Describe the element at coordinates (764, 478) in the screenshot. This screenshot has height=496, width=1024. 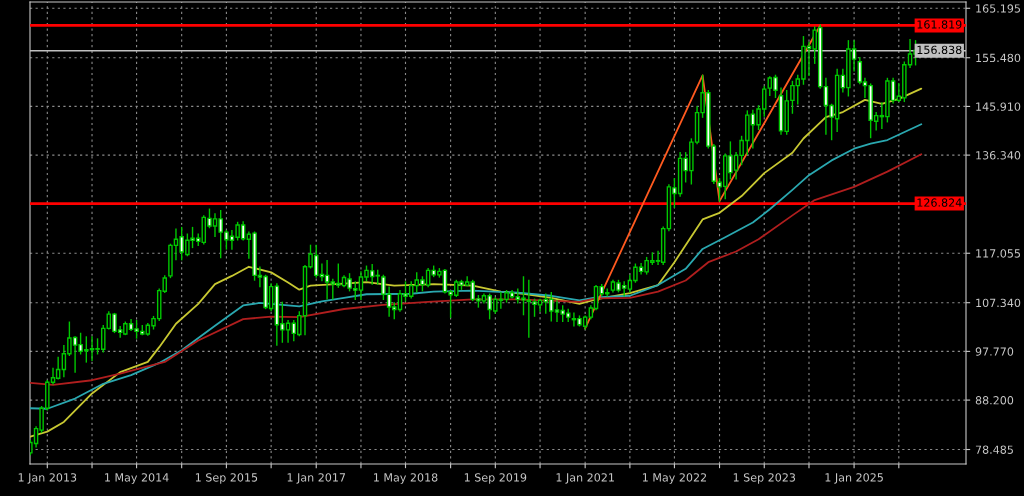
I see `x-tick-label: 1 Sep 2023` at that location.